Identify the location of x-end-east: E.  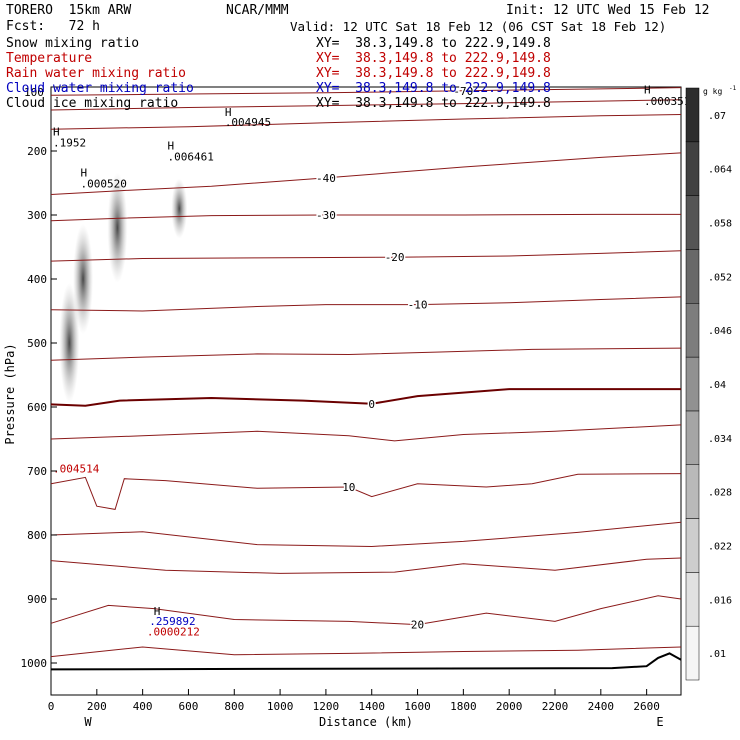
(659, 722).